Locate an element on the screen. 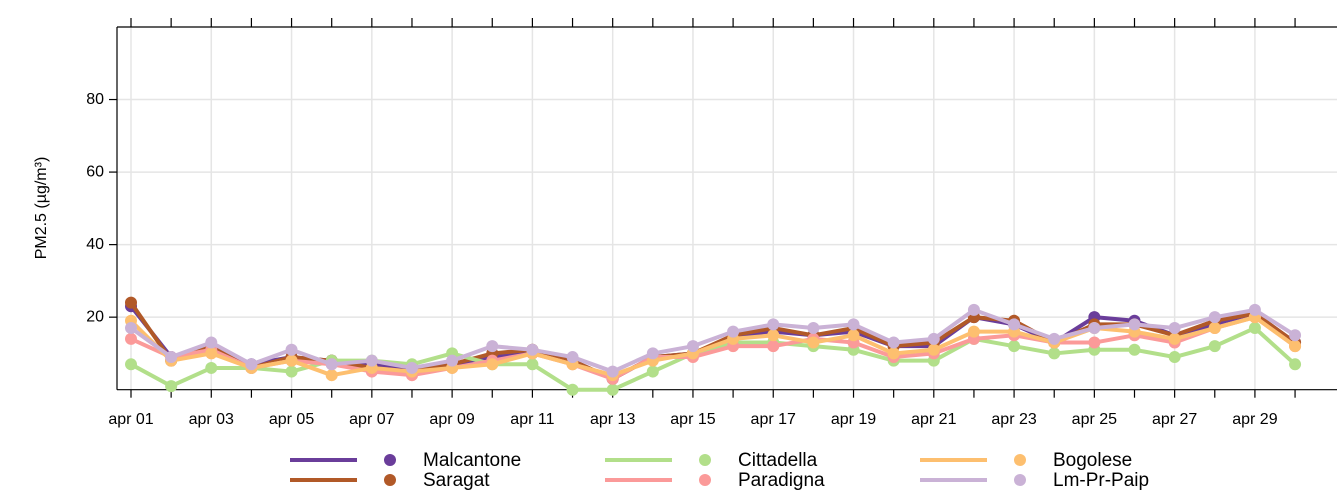 The height and width of the screenshot is (493, 1337). x-tick-label: apr 13 is located at coordinates (612, 419).